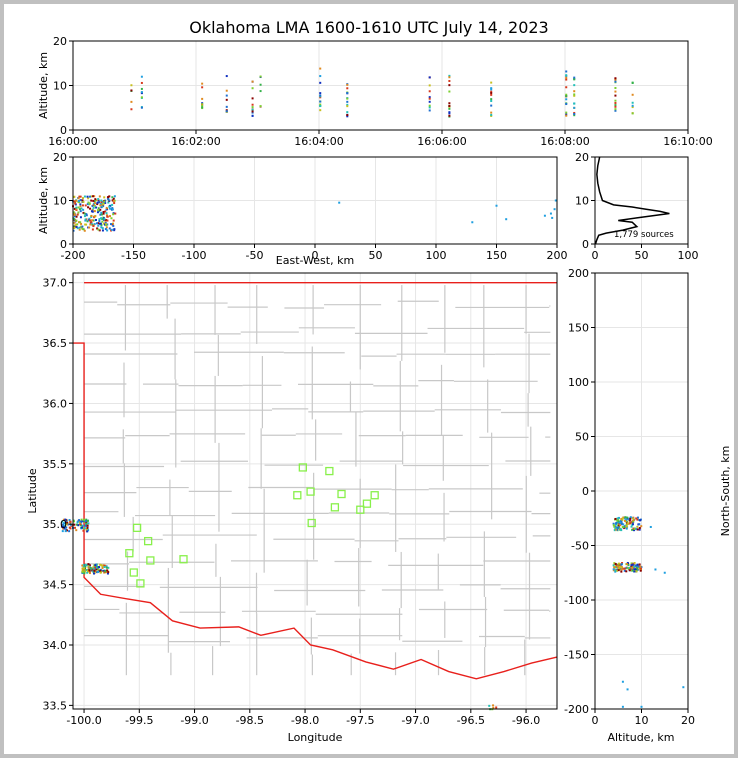  Describe the element at coordinates (139, 720) in the screenshot. I see `longitude-tick-label: -99.5` at that location.